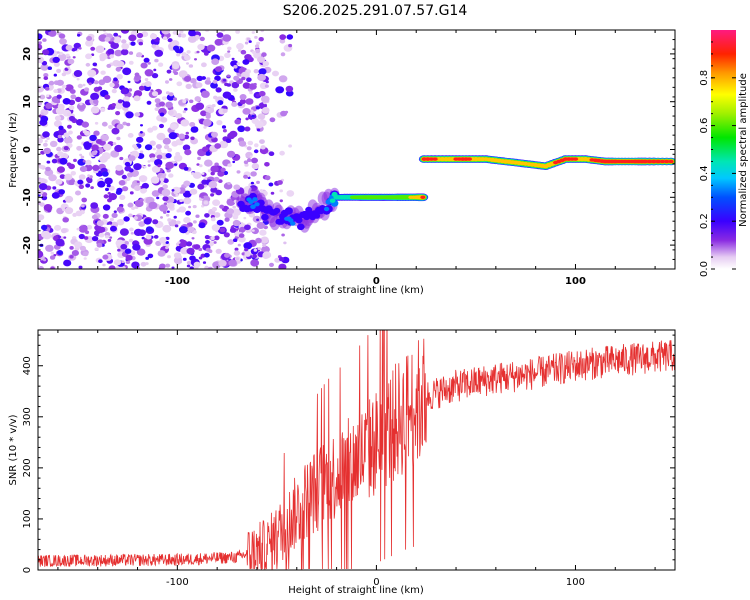  Describe the element at coordinates (27, 518) in the screenshot. I see `y-tick-label: 100` at that location.